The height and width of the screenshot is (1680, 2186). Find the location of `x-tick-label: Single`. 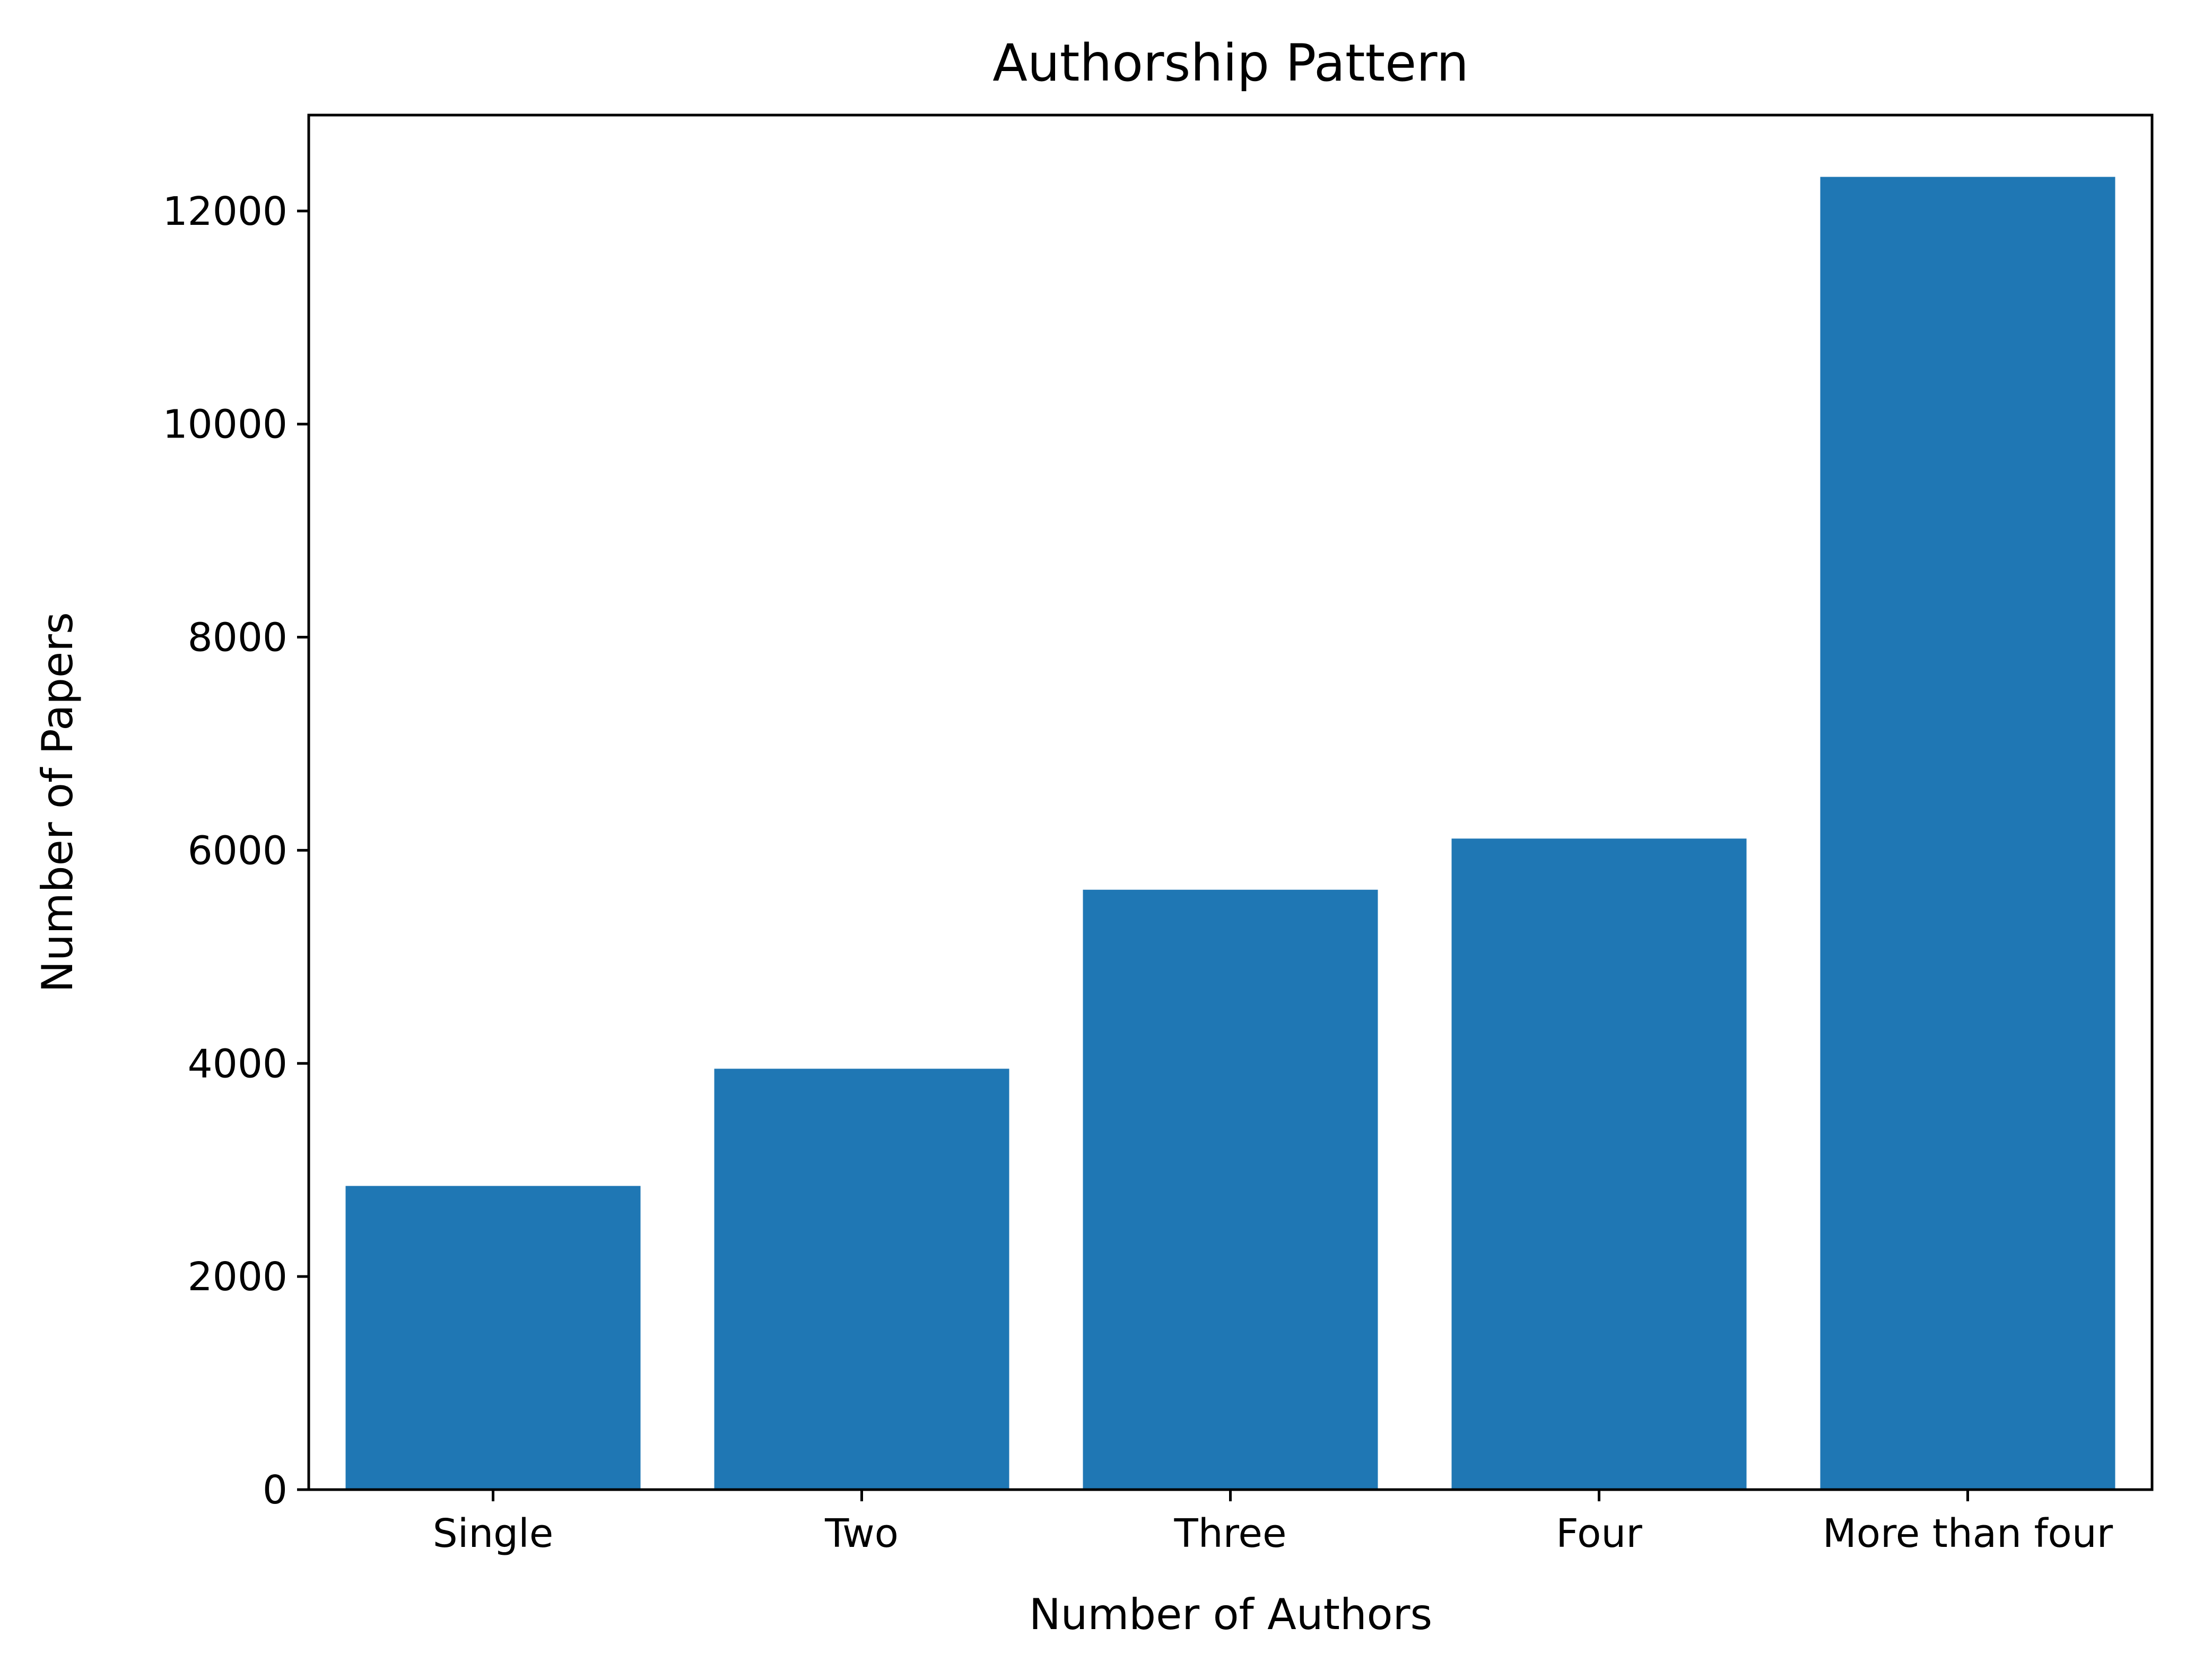

x-tick-label: Single is located at coordinates (493, 1533).